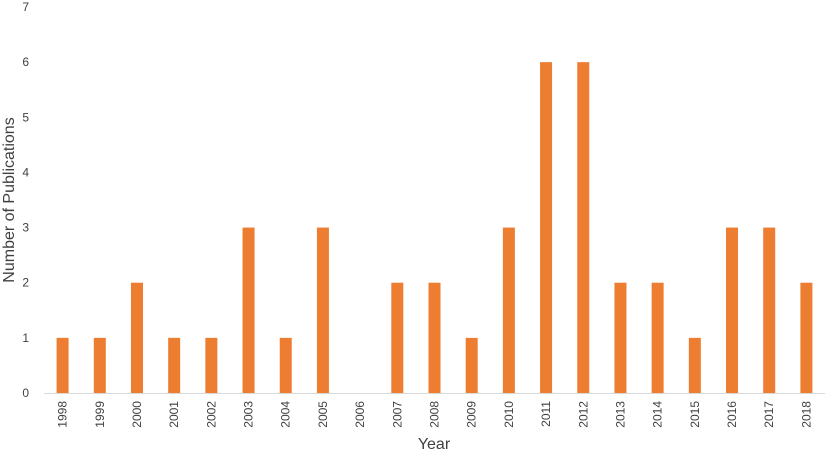 This screenshot has height=453, width=829. What do you see at coordinates (546, 227) in the screenshot?
I see `bar-2011` at bounding box center [546, 227].